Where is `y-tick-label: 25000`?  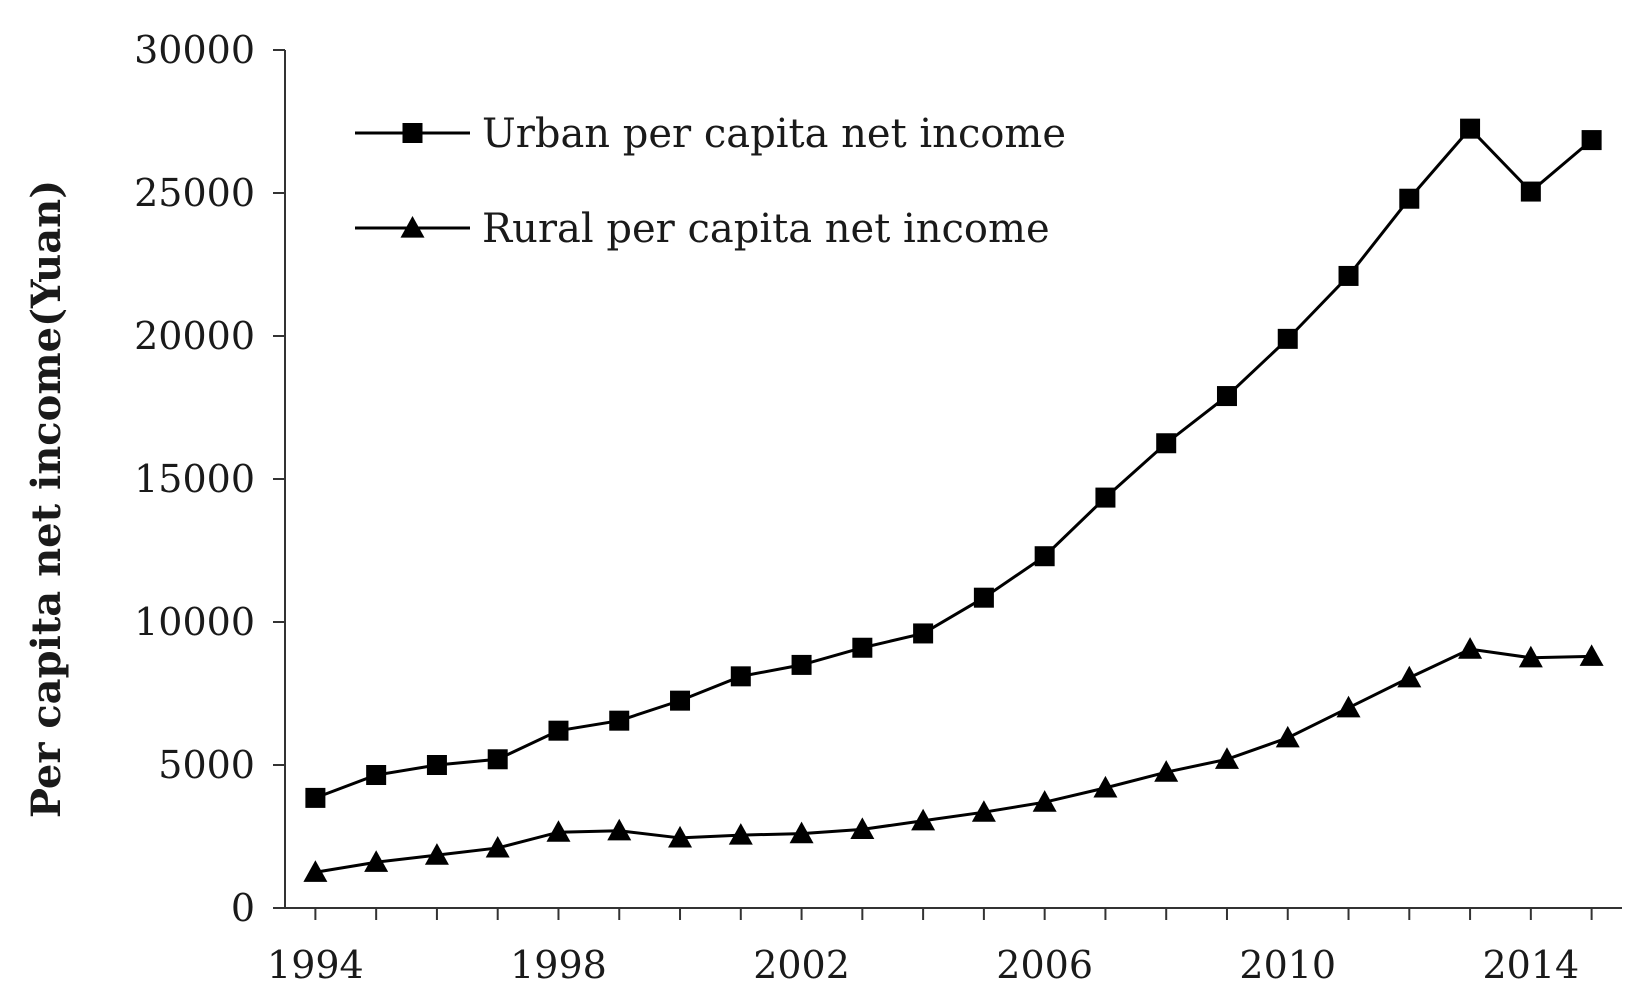 y-tick-label: 25000 is located at coordinates (194, 193).